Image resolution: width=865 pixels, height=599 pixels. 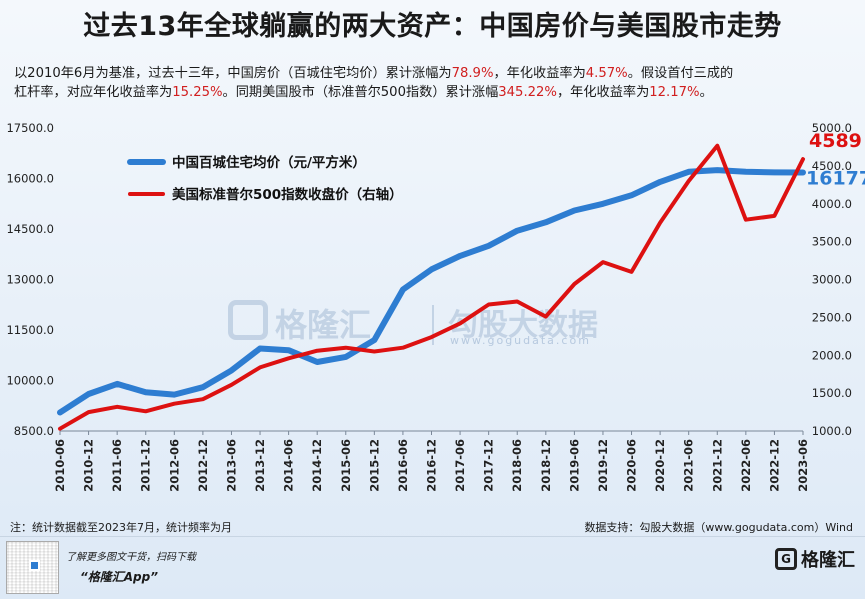 What do you see at coordinates (146, 465) in the screenshot?
I see `x-tick-label: 2011-12` at bounding box center [146, 465].